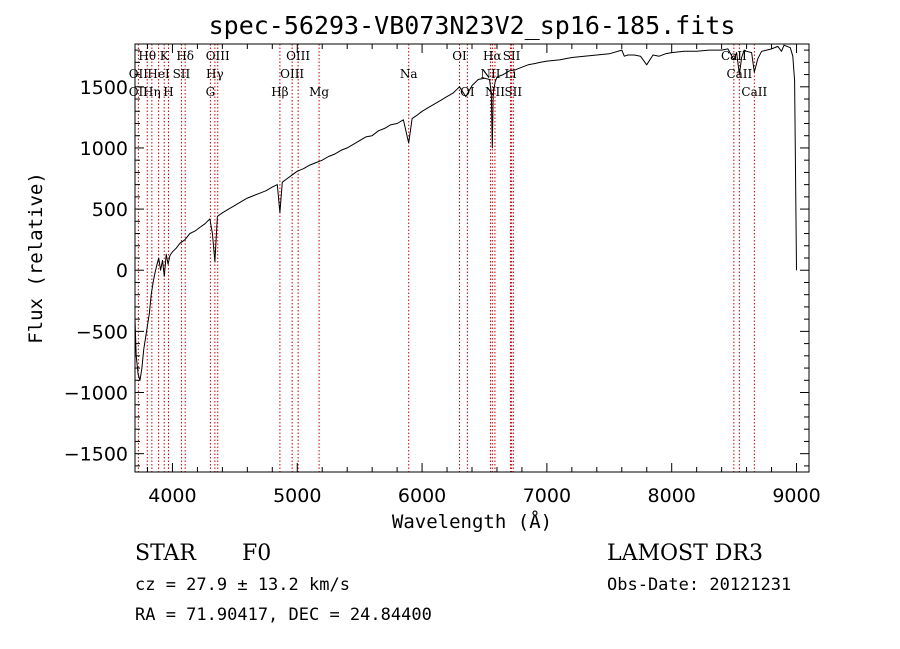  What do you see at coordinates (168, 92) in the screenshot?
I see `line-label: H` at bounding box center [168, 92].